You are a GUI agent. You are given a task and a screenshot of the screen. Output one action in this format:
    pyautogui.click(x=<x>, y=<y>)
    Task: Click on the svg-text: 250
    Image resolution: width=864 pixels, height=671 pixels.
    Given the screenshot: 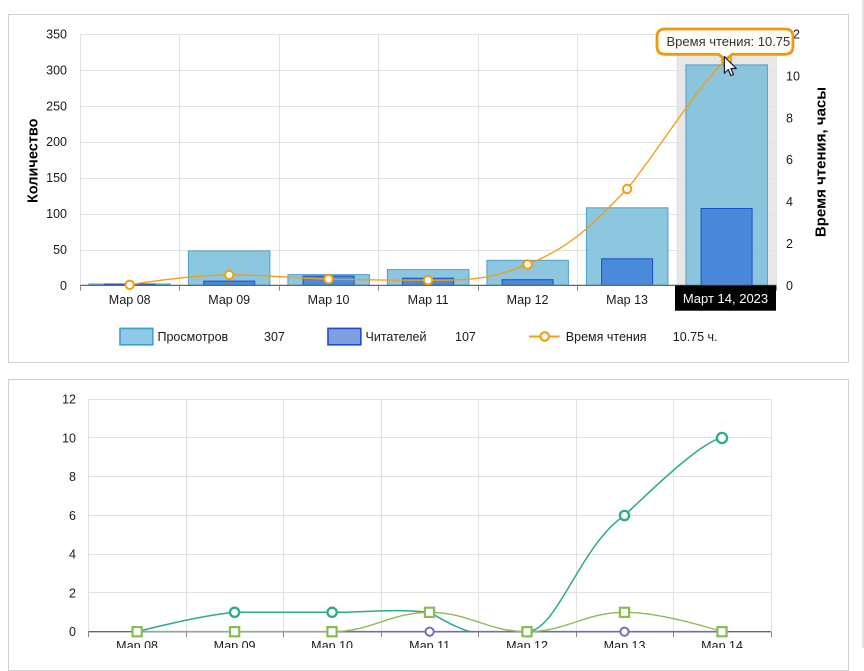 What is the action you would take?
    pyautogui.click(x=56, y=106)
    